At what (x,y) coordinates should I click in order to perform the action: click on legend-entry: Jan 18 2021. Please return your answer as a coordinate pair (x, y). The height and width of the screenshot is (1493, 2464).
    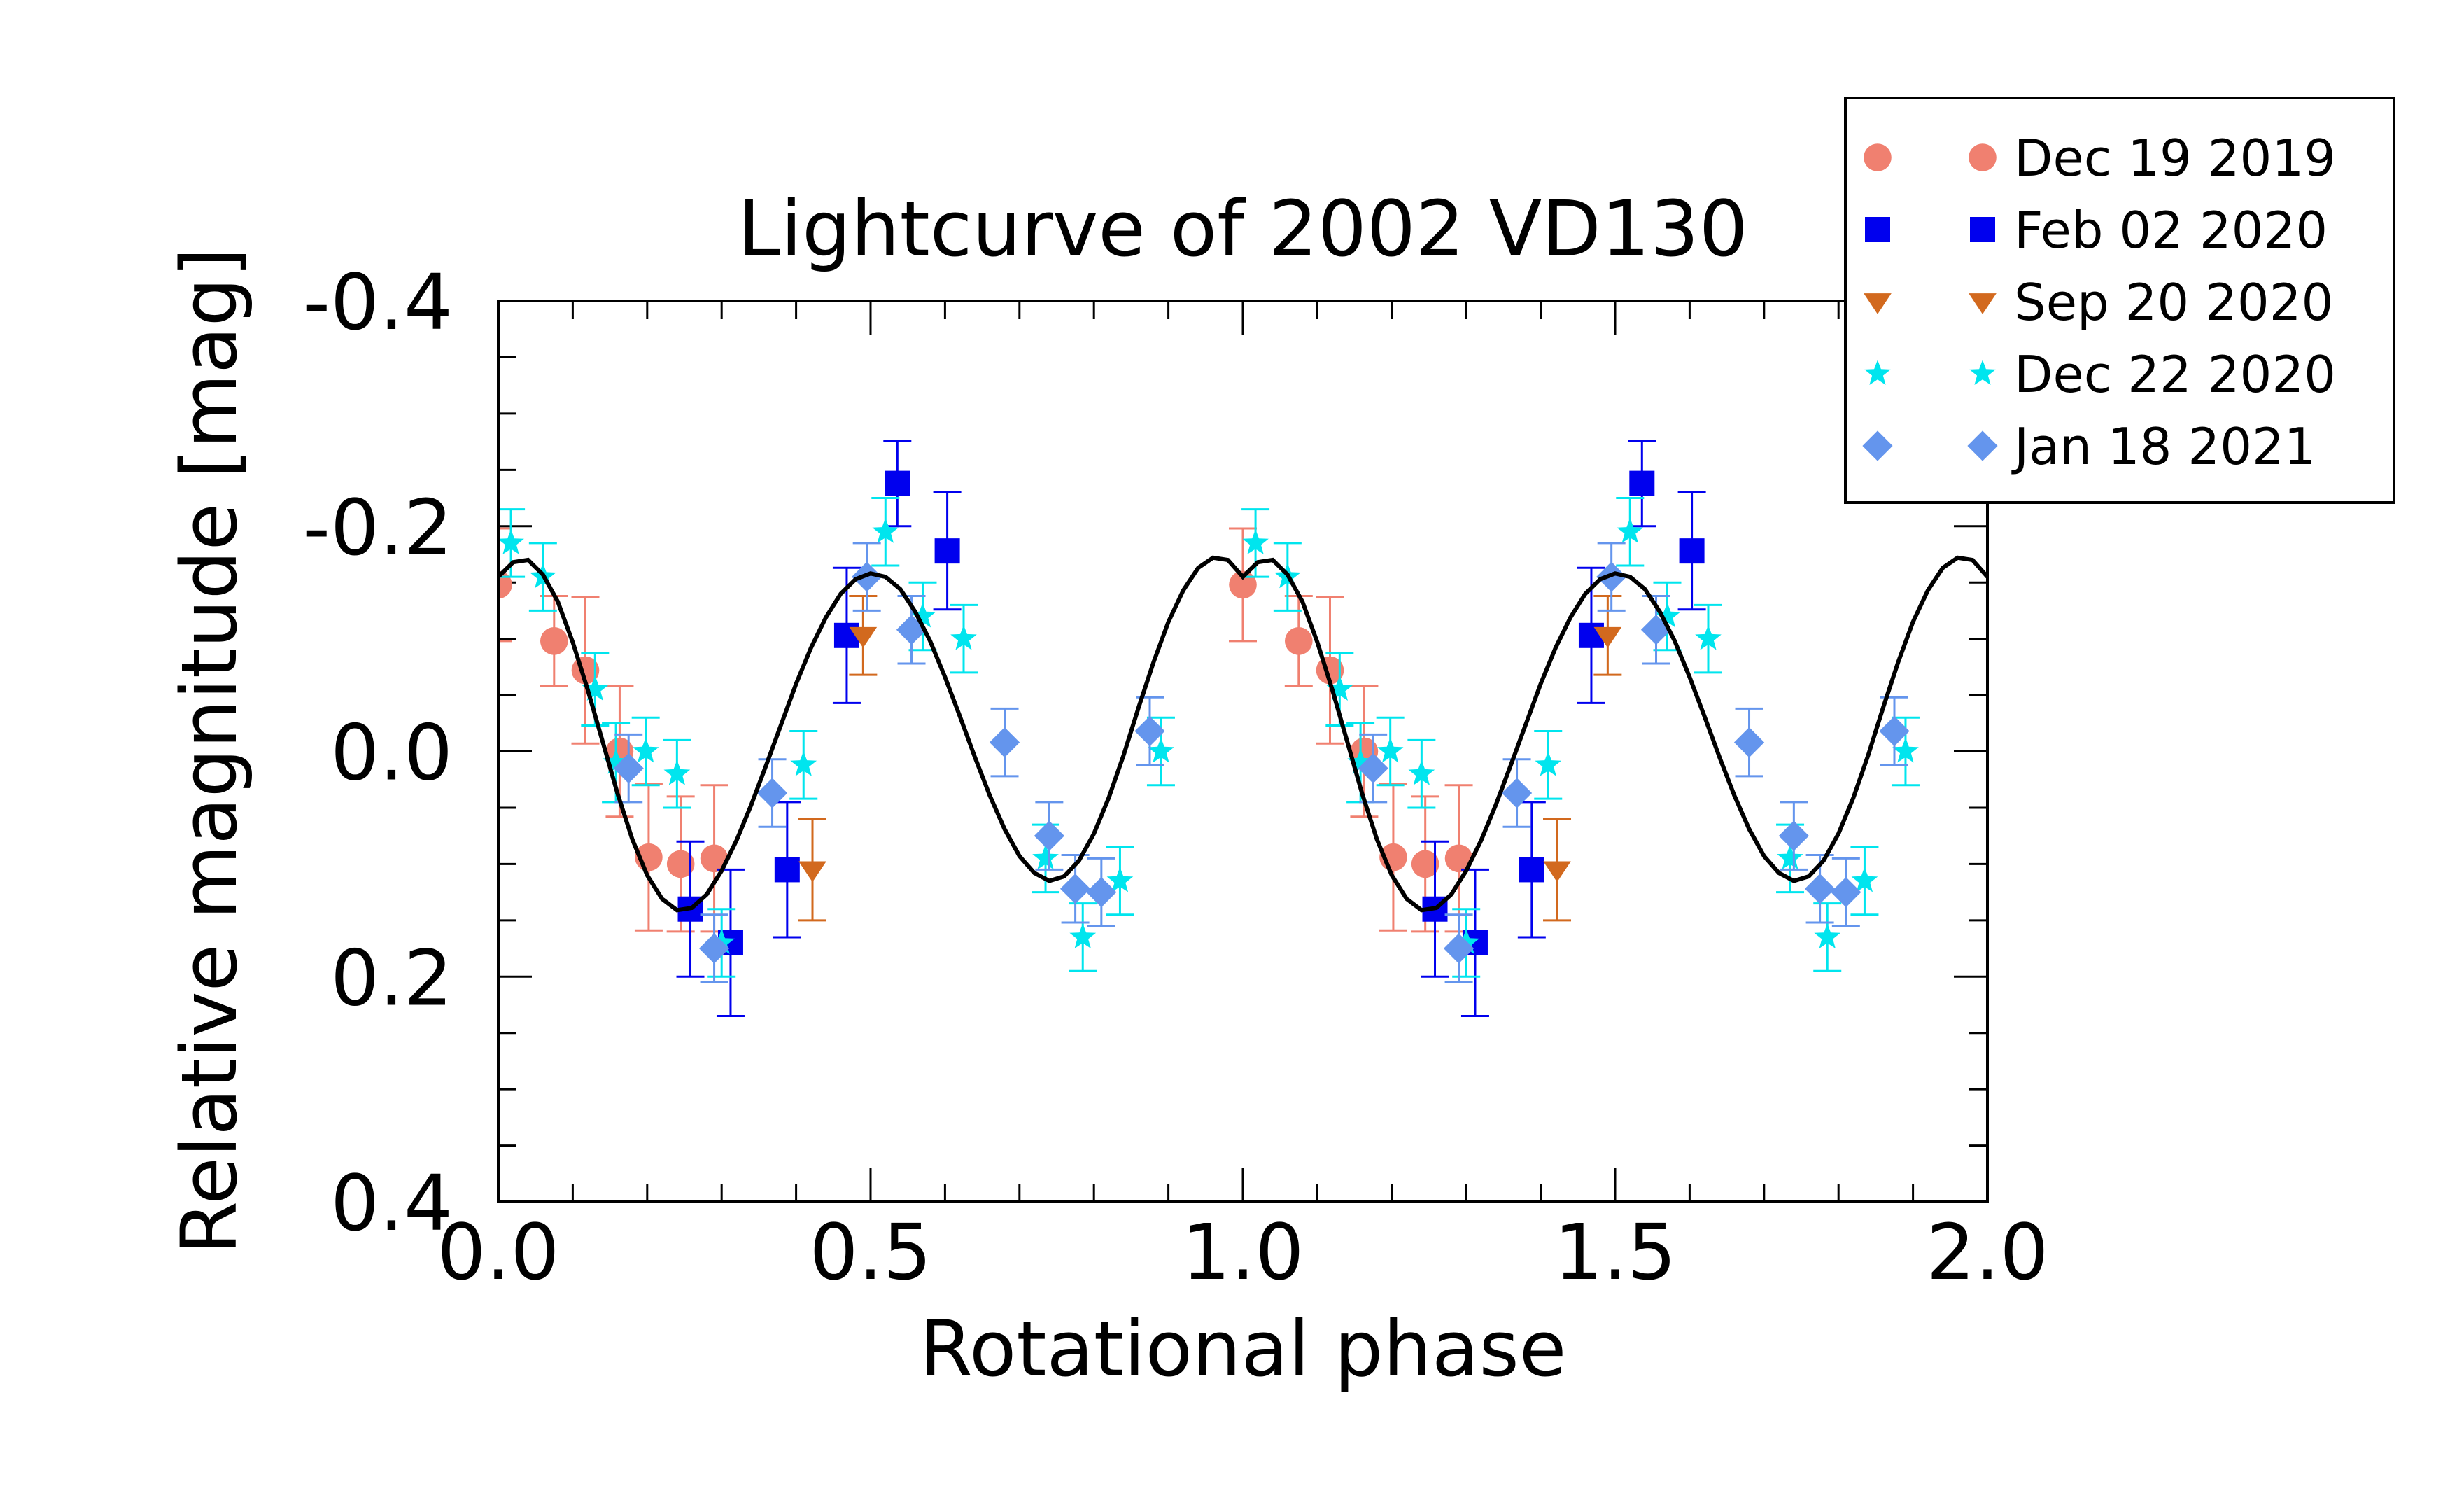
    Looking at the image, I should click on (2089, 446).